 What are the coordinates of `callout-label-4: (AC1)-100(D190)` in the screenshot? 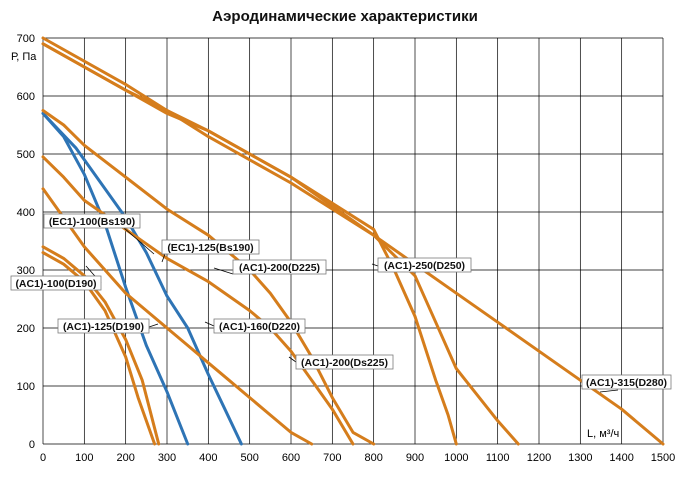 It's located at (55, 284).